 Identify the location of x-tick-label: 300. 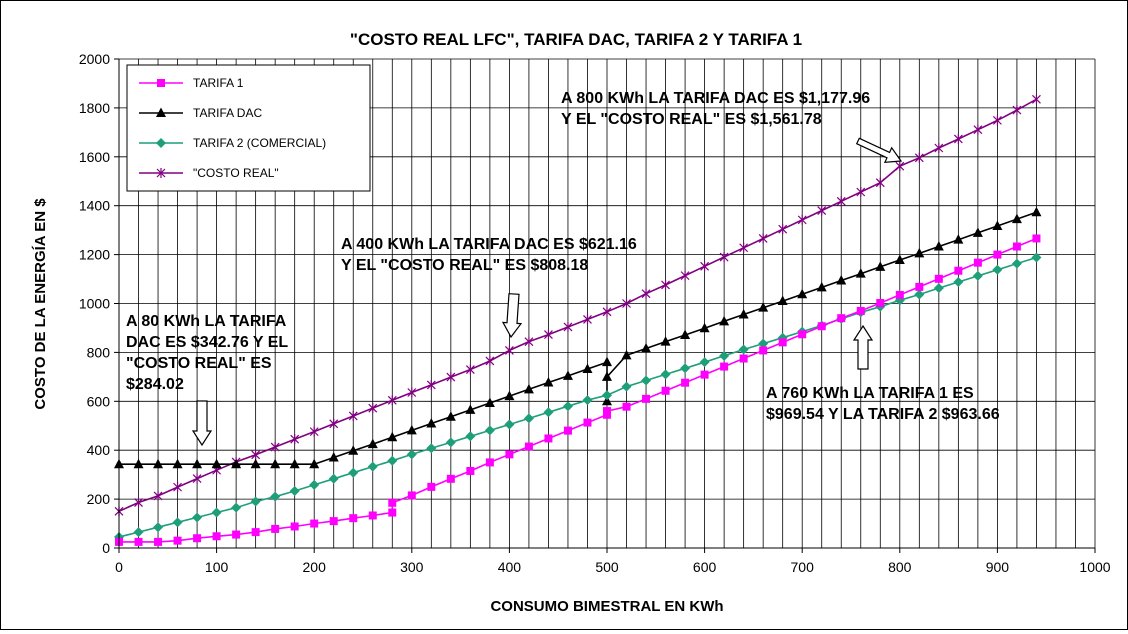
(412, 567).